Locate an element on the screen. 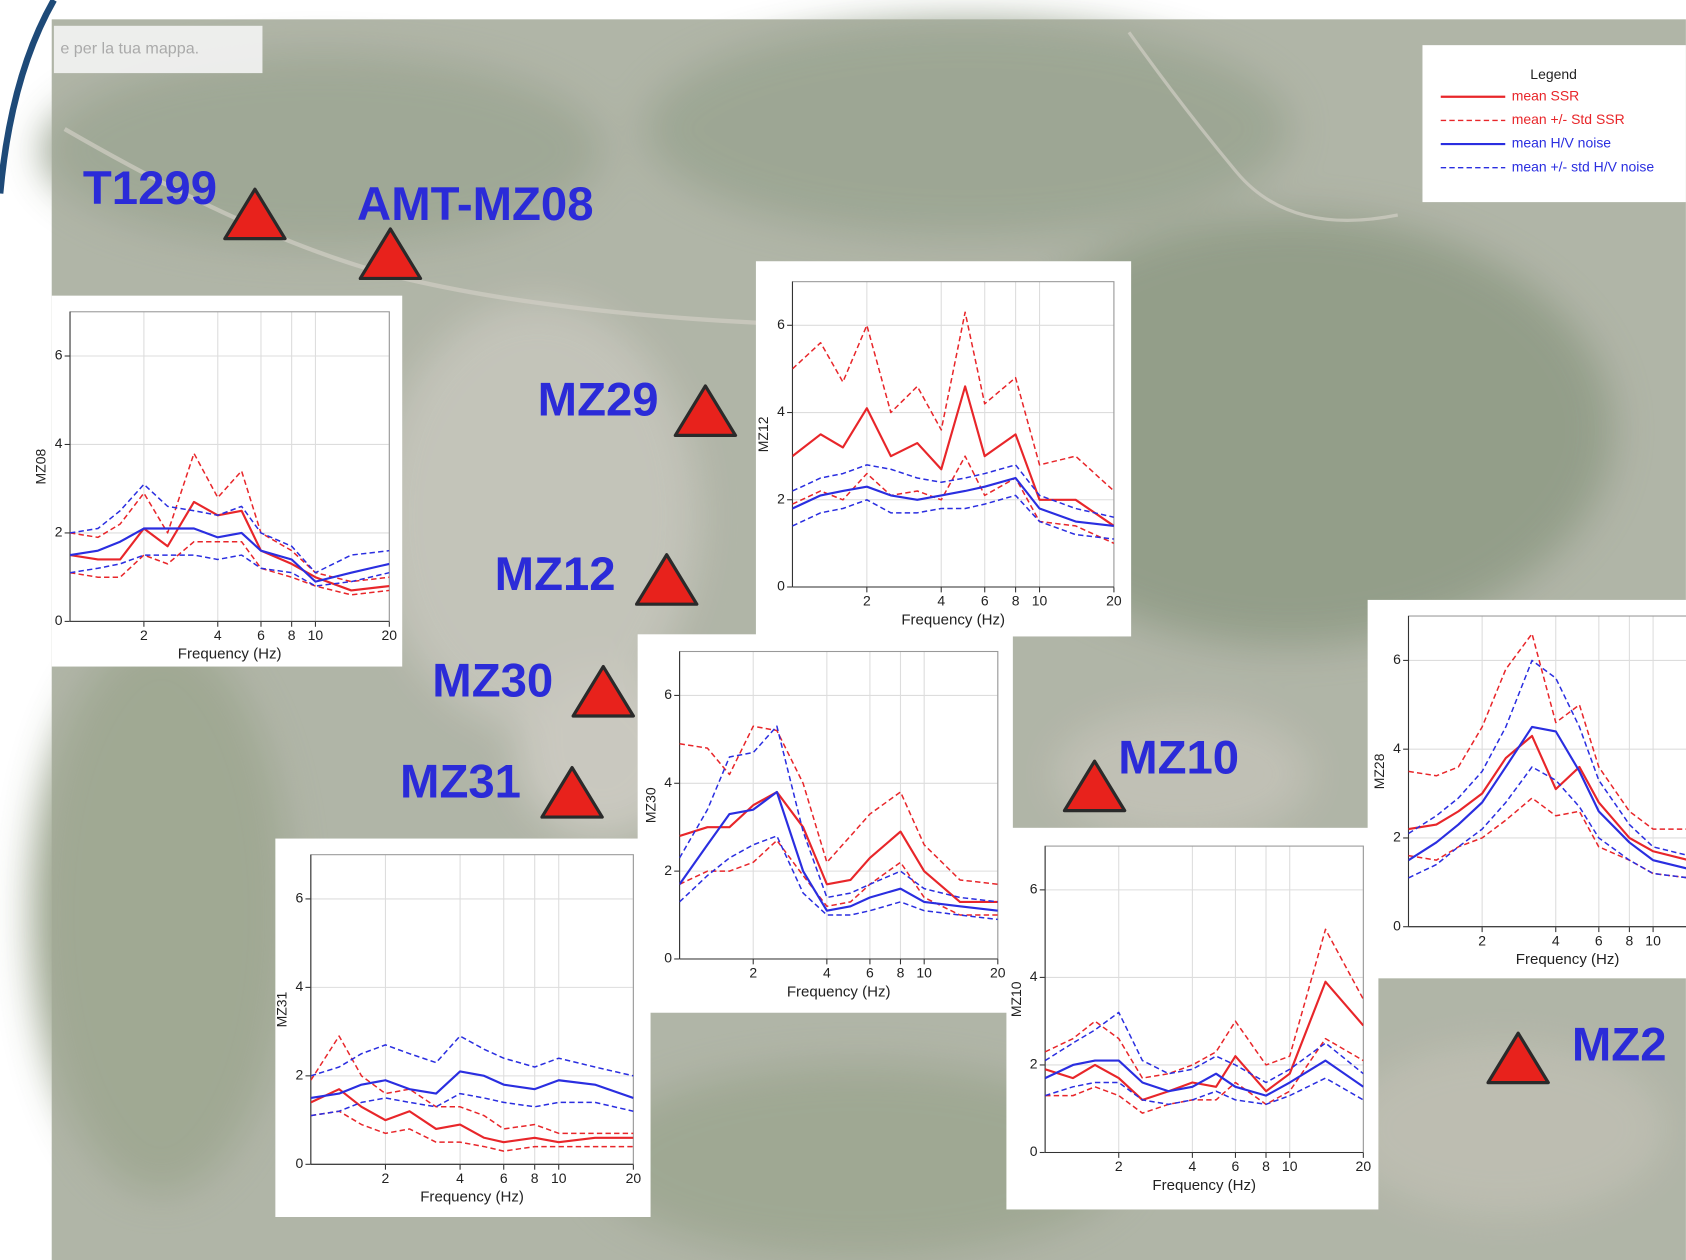 The height and width of the screenshot is (1260, 1686). y-axis-label: MZ10 is located at coordinates (1016, 999).